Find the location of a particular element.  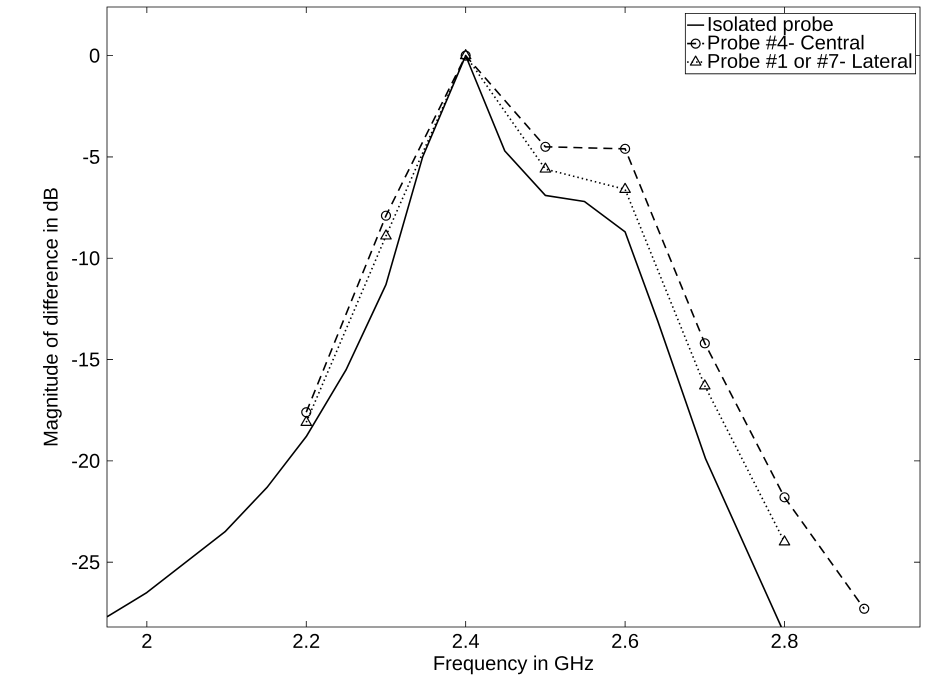

y-axis-title: Magnitude of difference in dB is located at coordinates (52, 317).